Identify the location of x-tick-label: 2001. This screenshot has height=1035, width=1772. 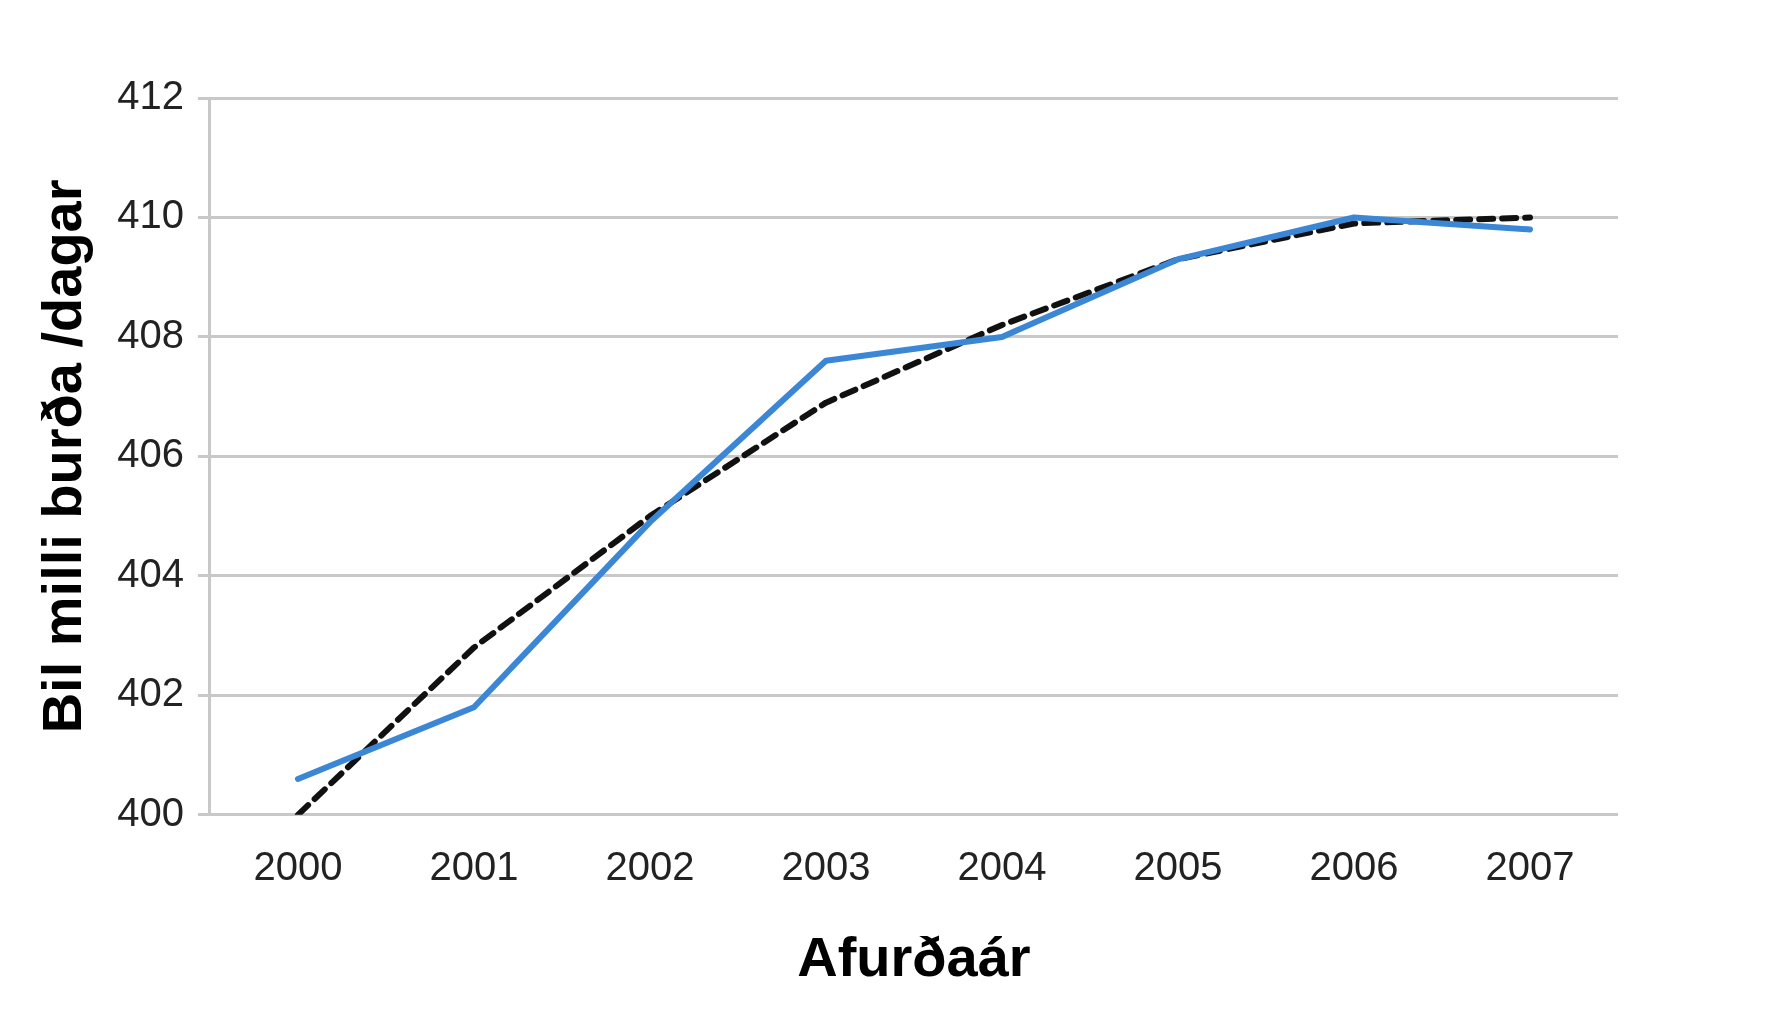
(474, 865).